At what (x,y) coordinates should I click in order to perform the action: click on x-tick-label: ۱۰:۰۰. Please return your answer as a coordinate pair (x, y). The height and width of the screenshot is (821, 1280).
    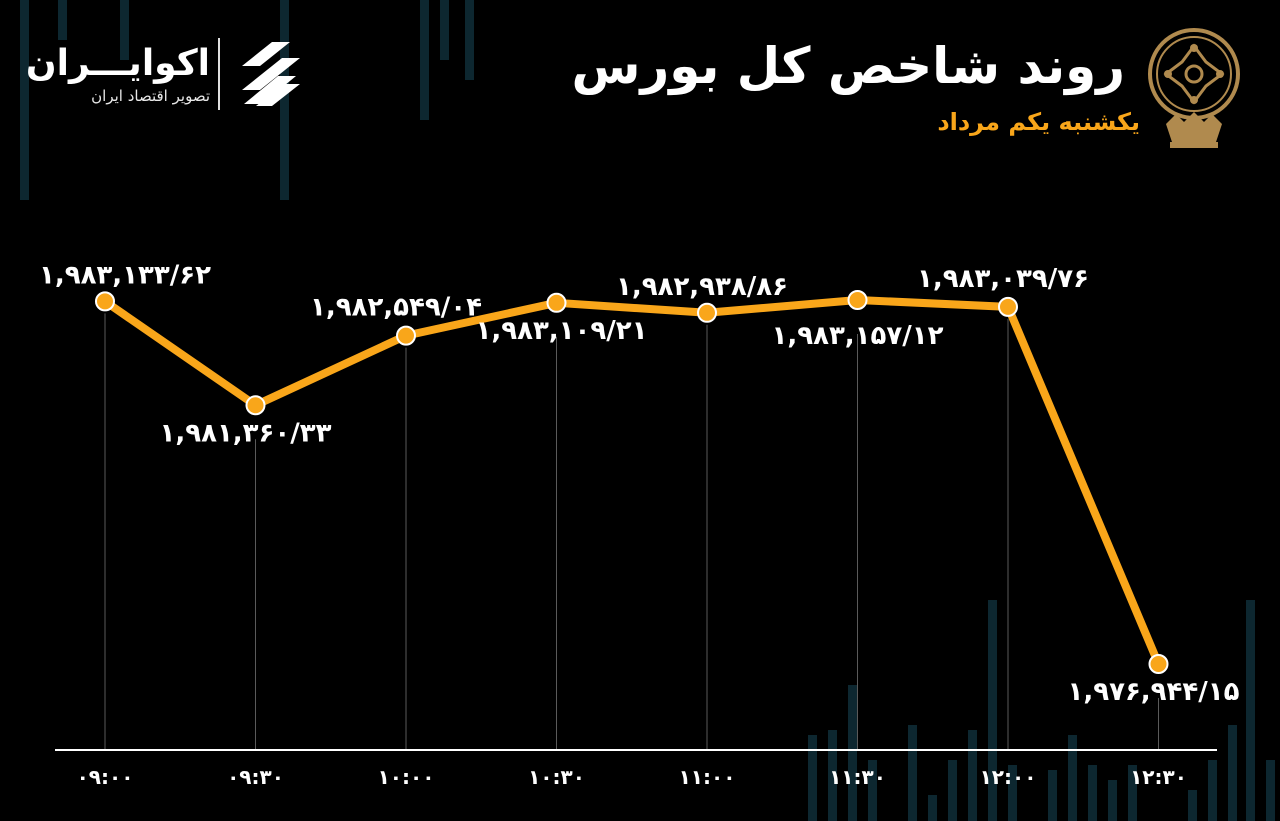
    Looking at the image, I should click on (406, 777).